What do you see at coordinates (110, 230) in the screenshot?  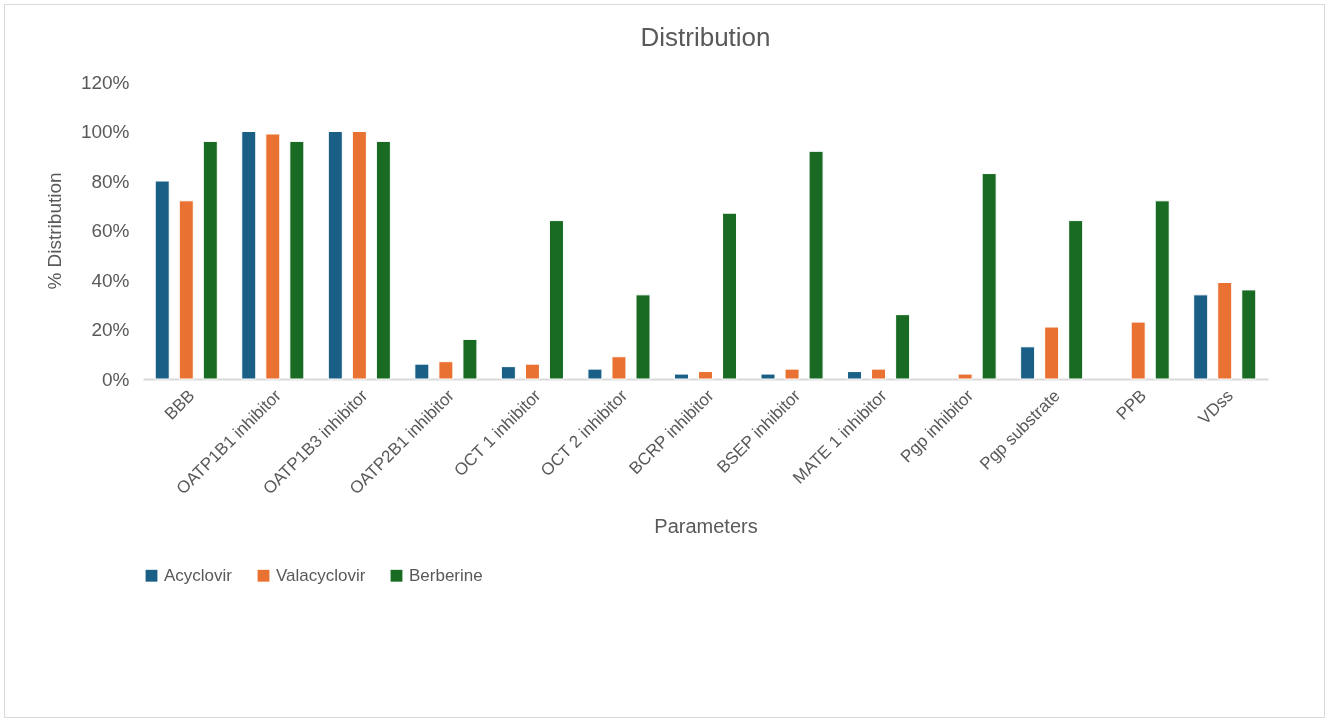 I see `y-tick-label: 60%` at bounding box center [110, 230].